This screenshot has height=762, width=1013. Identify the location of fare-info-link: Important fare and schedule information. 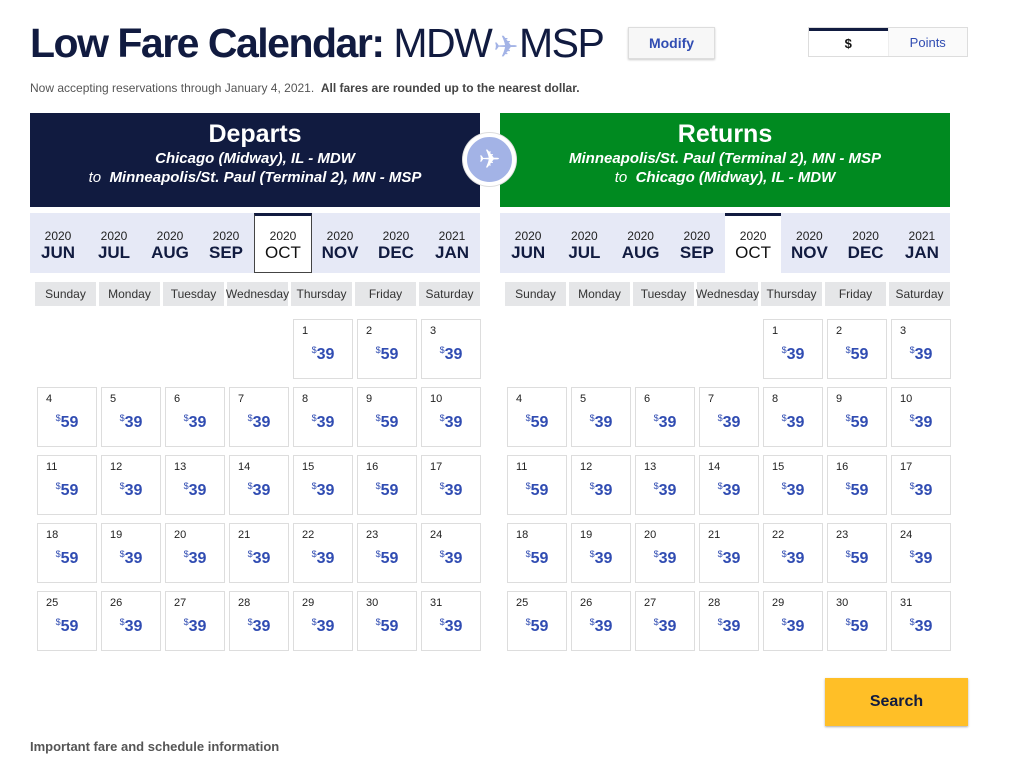
(155, 746).